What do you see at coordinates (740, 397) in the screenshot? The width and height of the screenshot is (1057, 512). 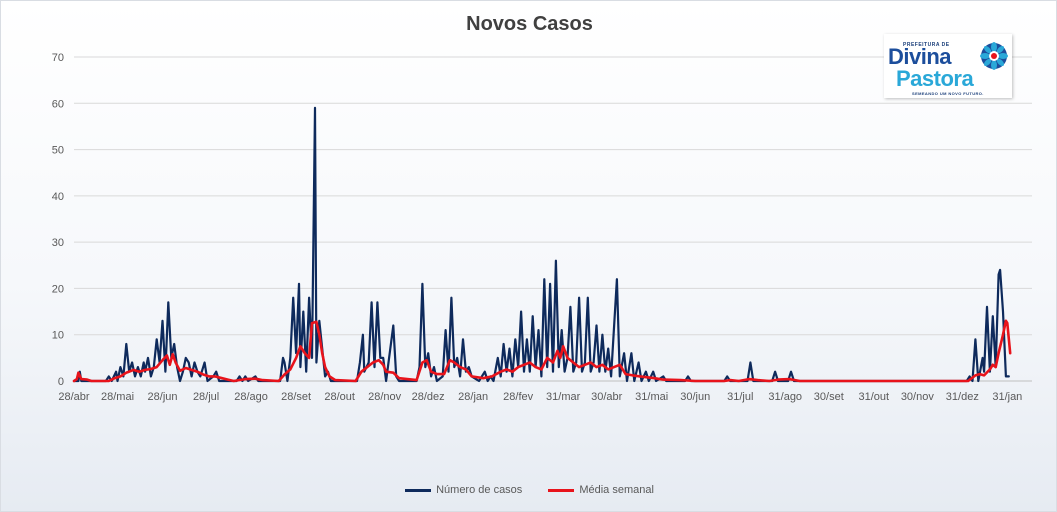 I see `x-tick-label: 31/jul` at bounding box center [740, 397].